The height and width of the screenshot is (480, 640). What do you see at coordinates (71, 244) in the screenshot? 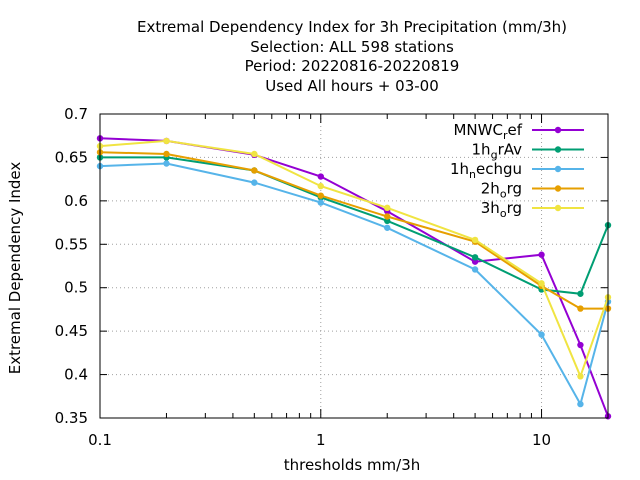
I see `y-tick-label: 0.55` at bounding box center [71, 244].